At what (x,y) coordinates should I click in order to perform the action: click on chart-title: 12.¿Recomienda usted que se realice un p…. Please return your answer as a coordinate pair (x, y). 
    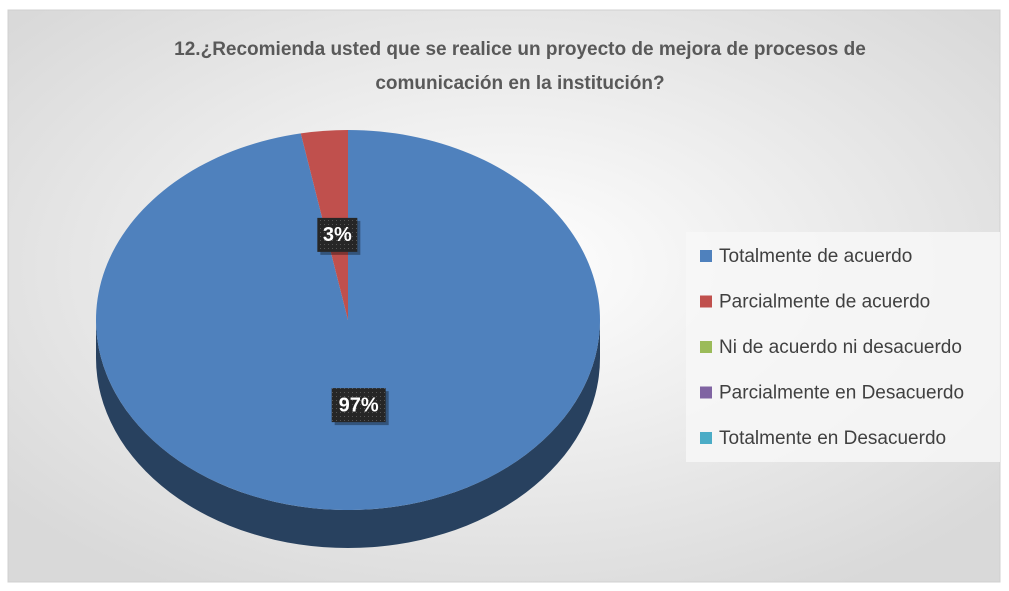
    Looking at the image, I should click on (520, 49).